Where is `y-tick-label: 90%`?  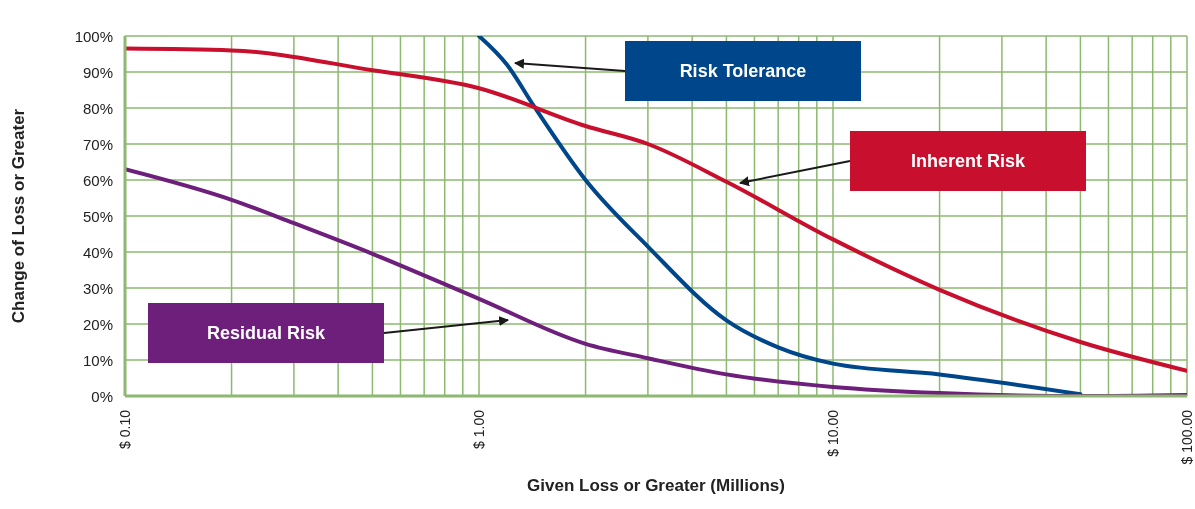 y-tick-label: 90% is located at coordinates (97, 72).